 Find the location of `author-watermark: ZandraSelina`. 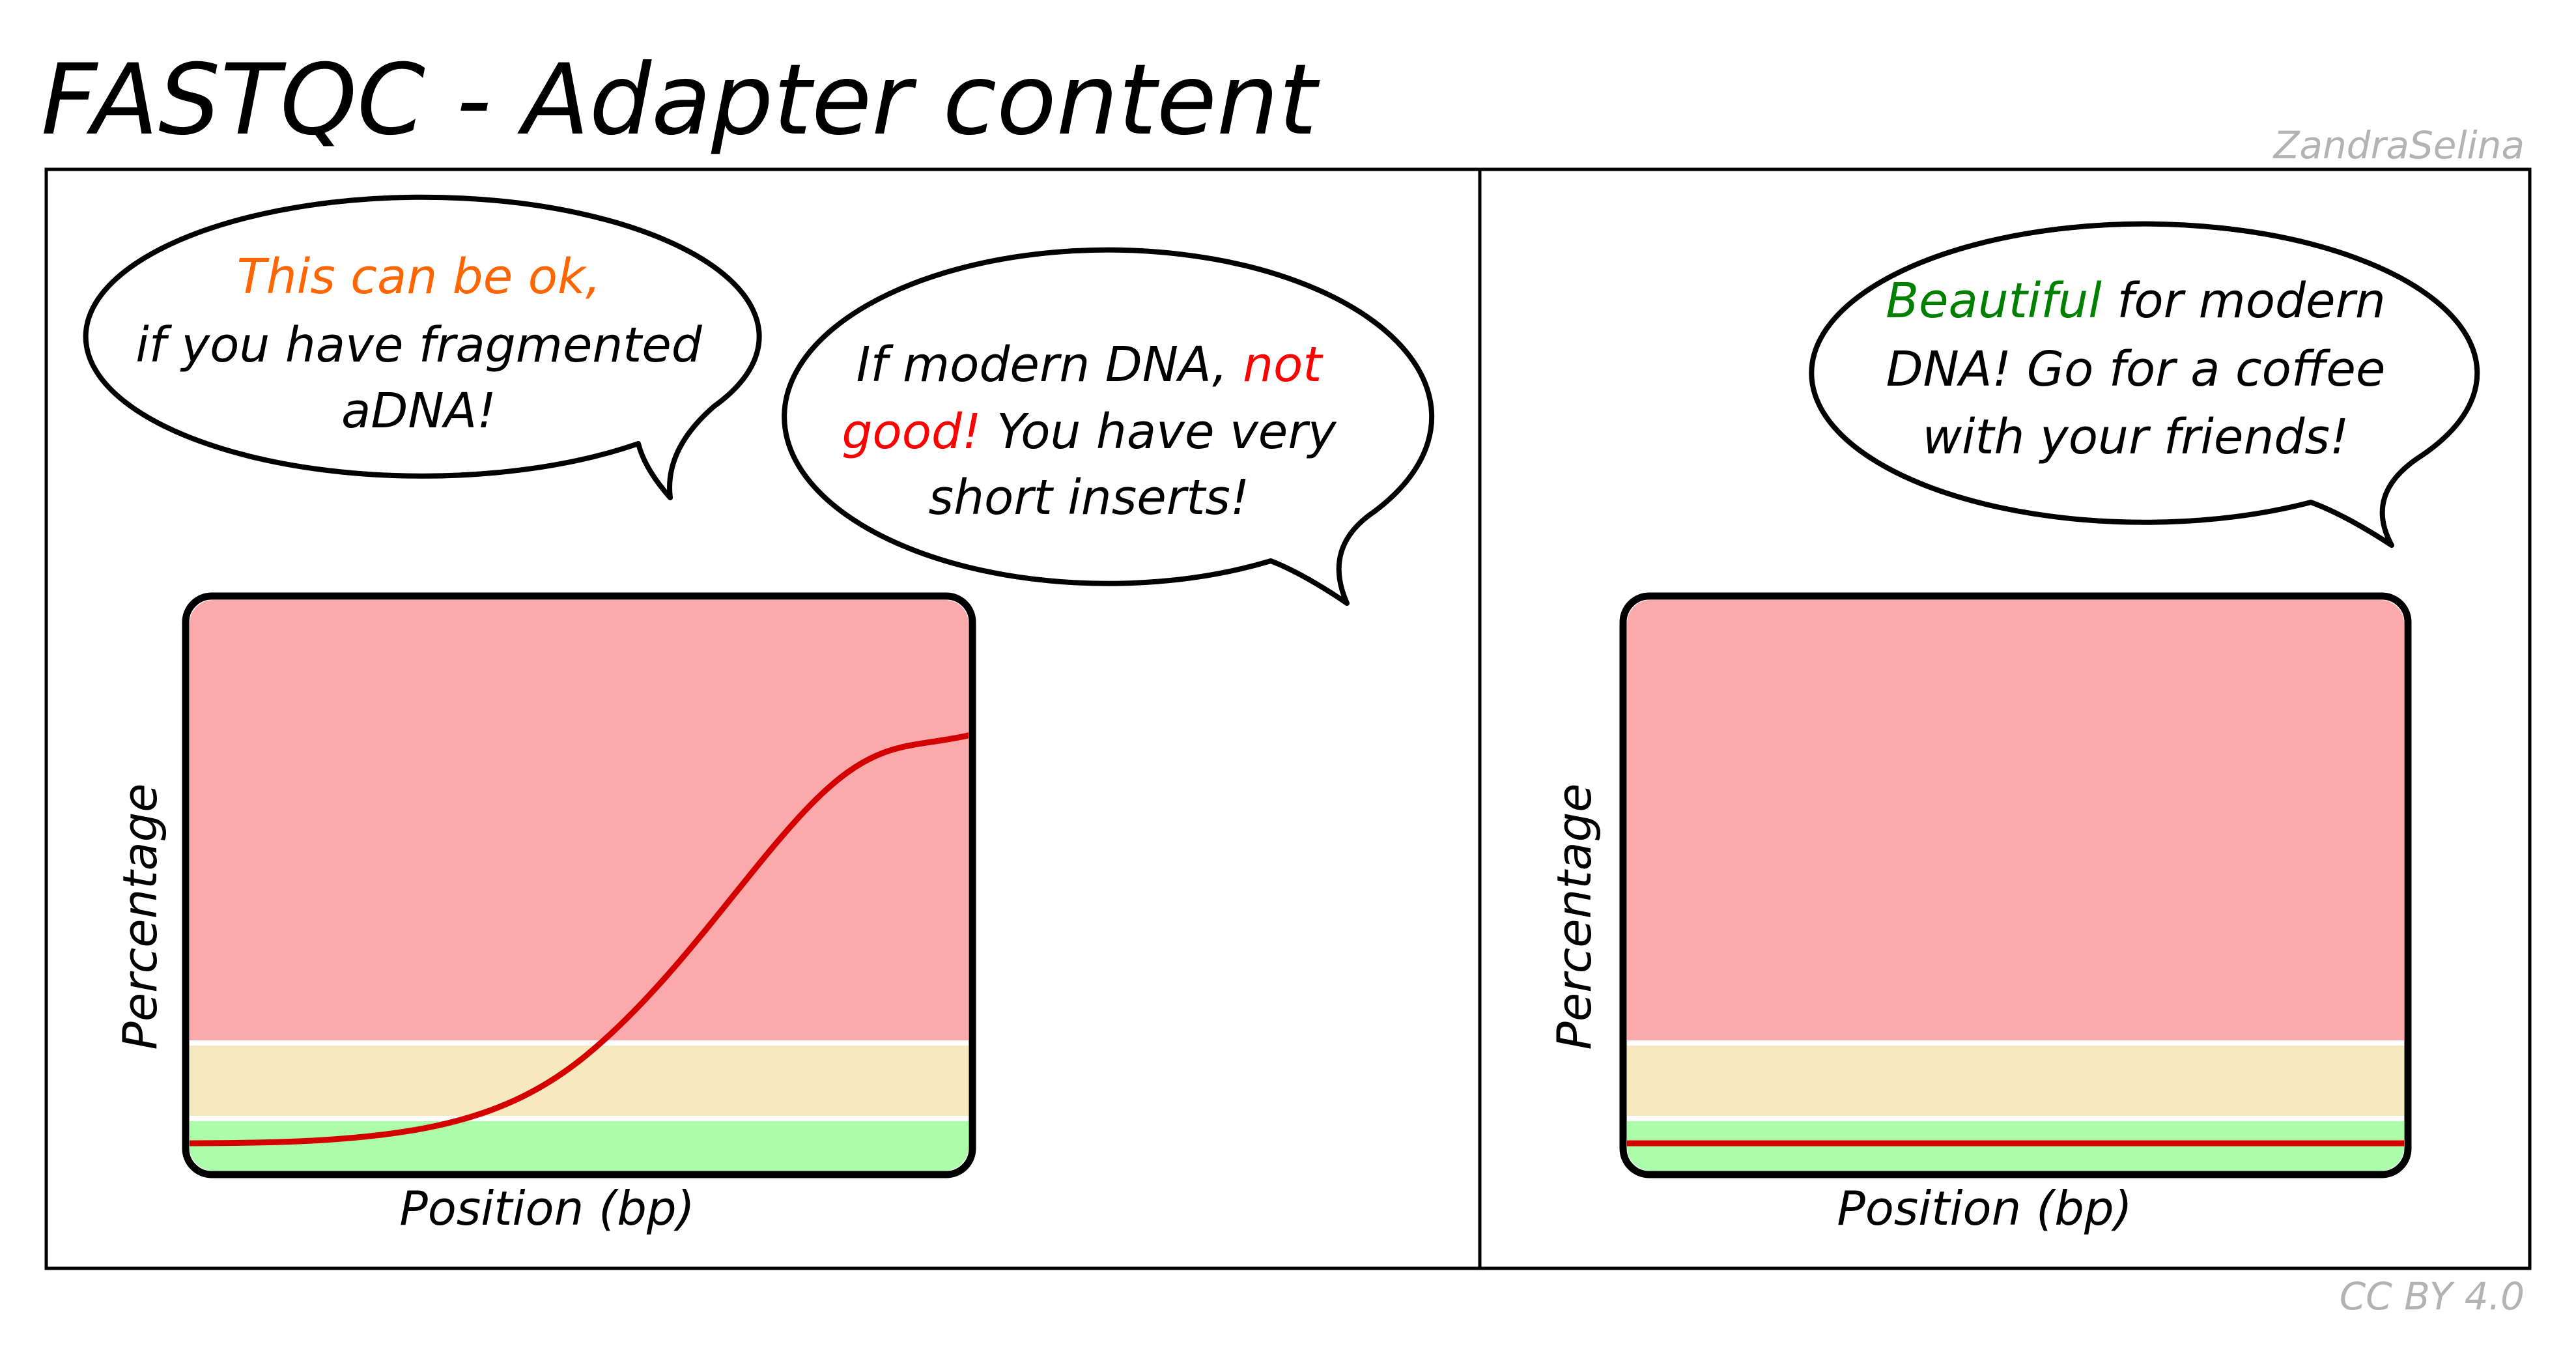

author-watermark: ZandraSelina is located at coordinates (2398, 145).